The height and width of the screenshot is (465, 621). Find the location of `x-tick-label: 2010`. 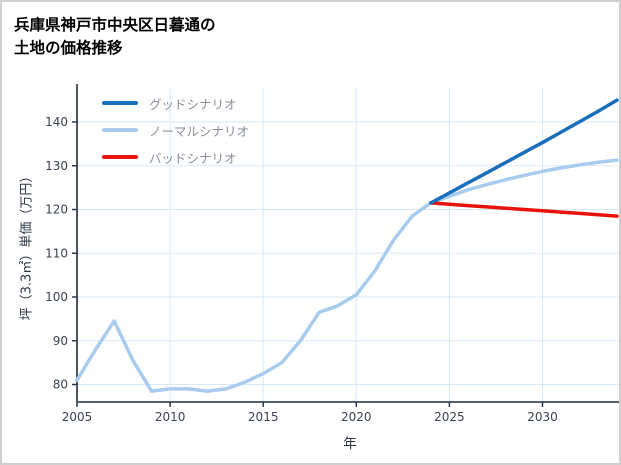

x-tick-label: 2010 is located at coordinates (170, 417).